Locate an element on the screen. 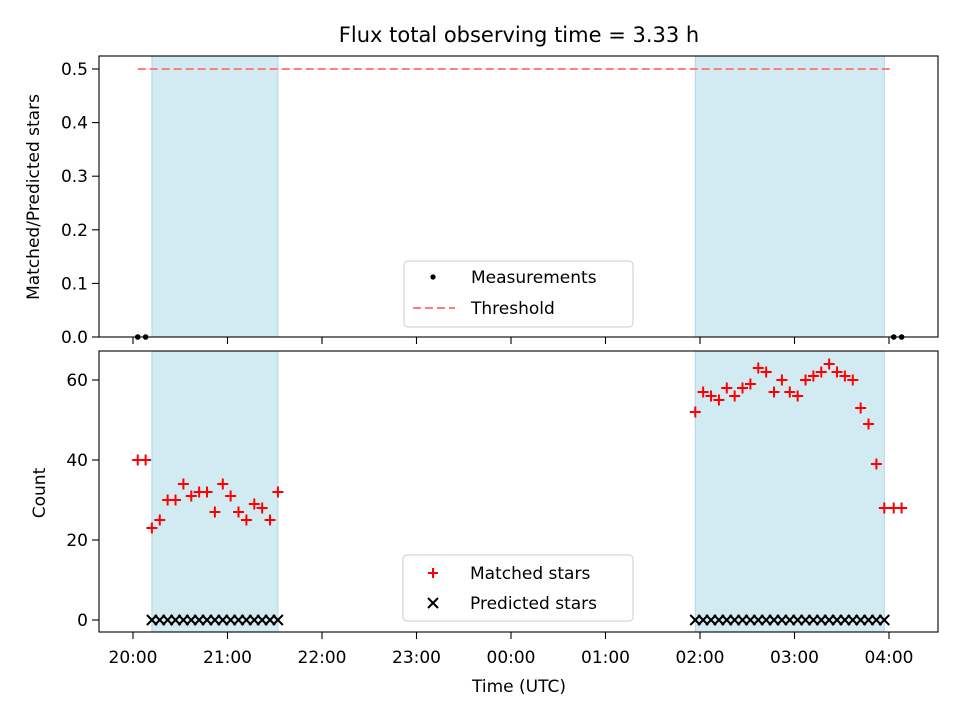  top-legend-box is located at coordinates (518, 294).